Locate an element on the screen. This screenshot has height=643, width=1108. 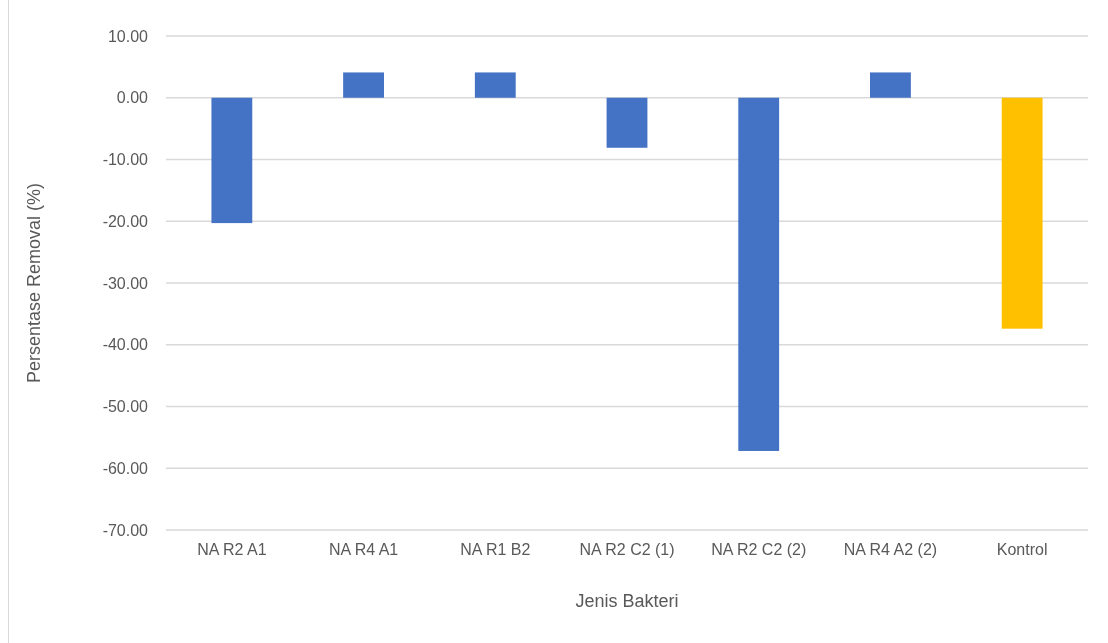
x-tick-label: NA R2 C2 (1) is located at coordinates (627, 550).